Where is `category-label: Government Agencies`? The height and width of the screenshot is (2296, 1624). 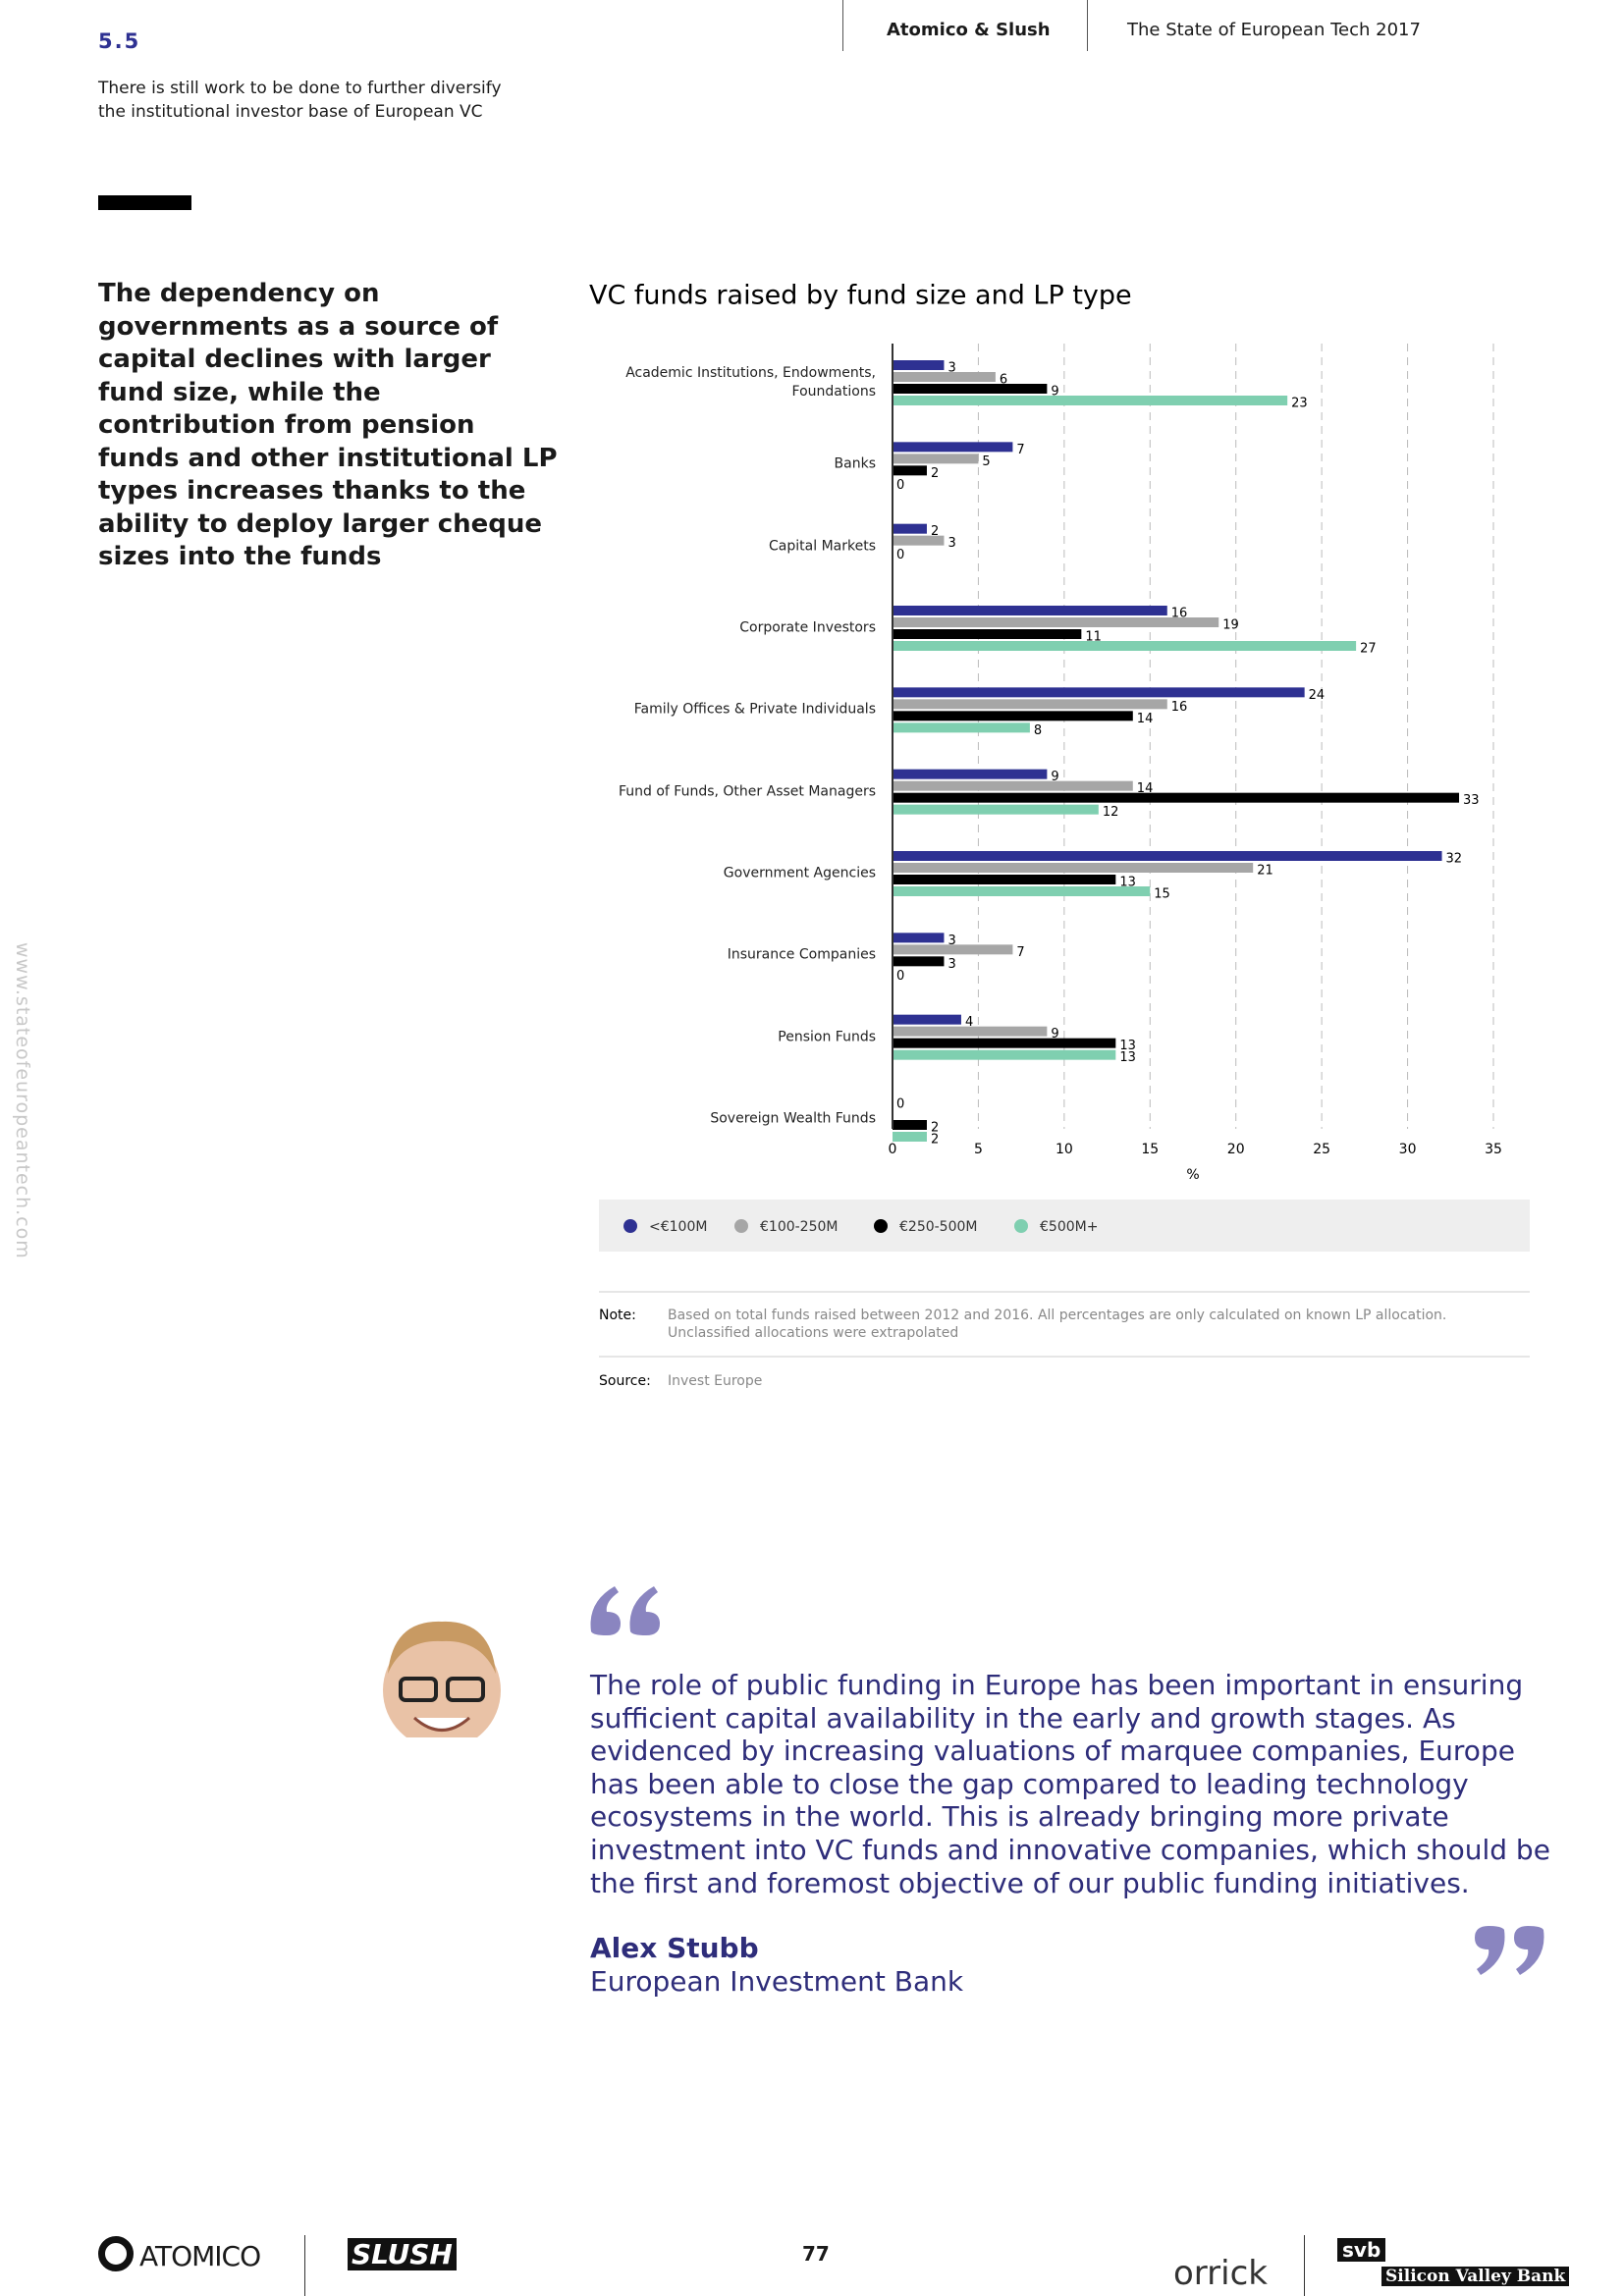 category-label: Government Agencies is located at coordinates (799, 873).